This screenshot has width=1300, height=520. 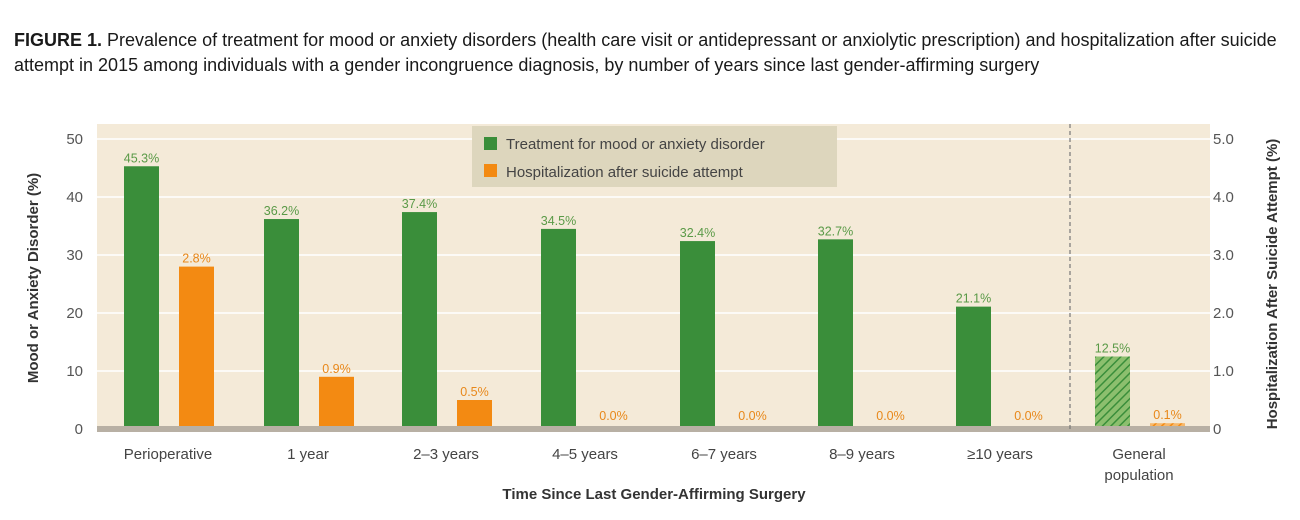 I want to click on x-category-label: Perioperative, so click(x=168, y=454).